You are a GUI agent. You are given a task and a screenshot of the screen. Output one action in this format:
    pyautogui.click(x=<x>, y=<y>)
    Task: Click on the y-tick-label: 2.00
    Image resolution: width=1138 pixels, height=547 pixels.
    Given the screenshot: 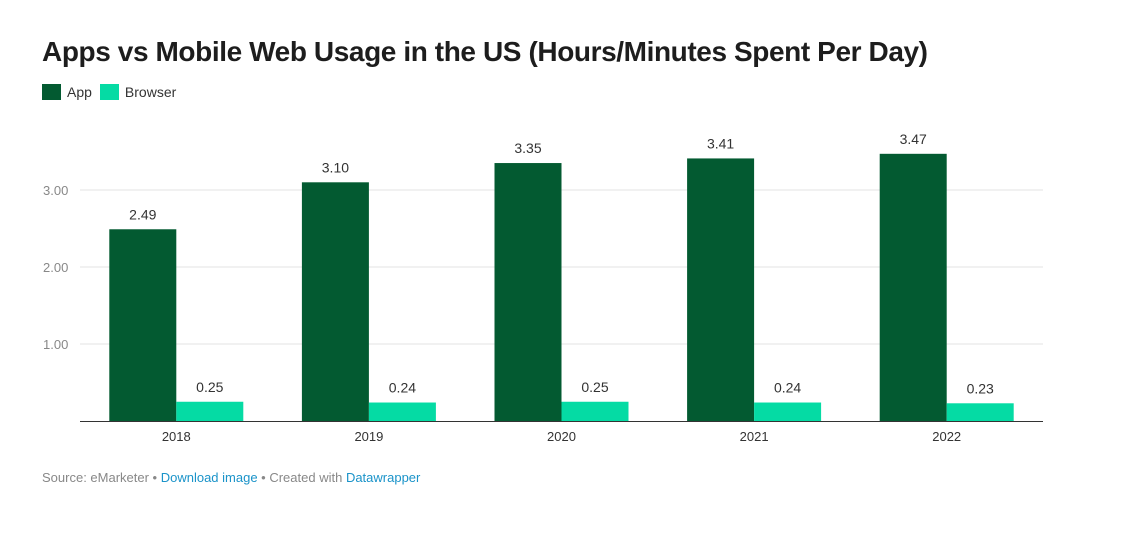 What is the action you would take?
    pyautogui.click(x=55, y=267)
    